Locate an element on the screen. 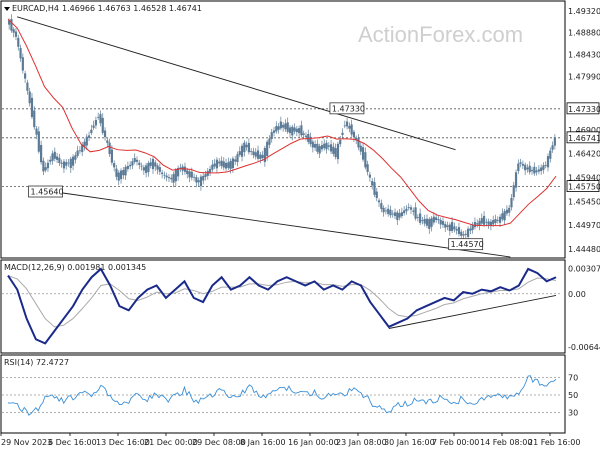 The height and width of the screenshot is (455, 600). ohlc-label: 1.46966 1.46763 1.46528 1.46741 is located at coordinates (132, 8).